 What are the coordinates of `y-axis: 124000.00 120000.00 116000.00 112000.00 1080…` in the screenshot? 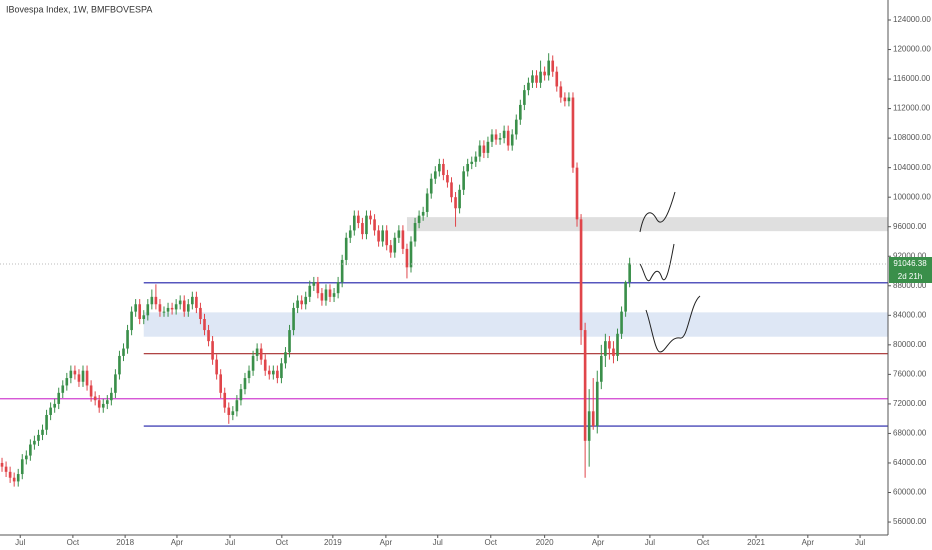 It's located at (909, 270).